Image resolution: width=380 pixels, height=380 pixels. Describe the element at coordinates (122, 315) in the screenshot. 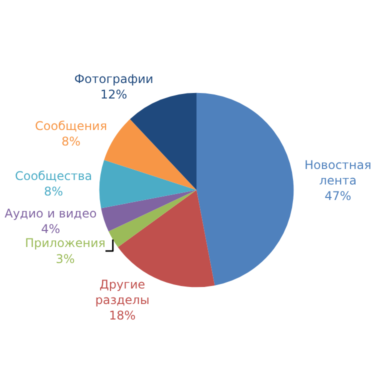

I see `data-label: 18%` at that location.